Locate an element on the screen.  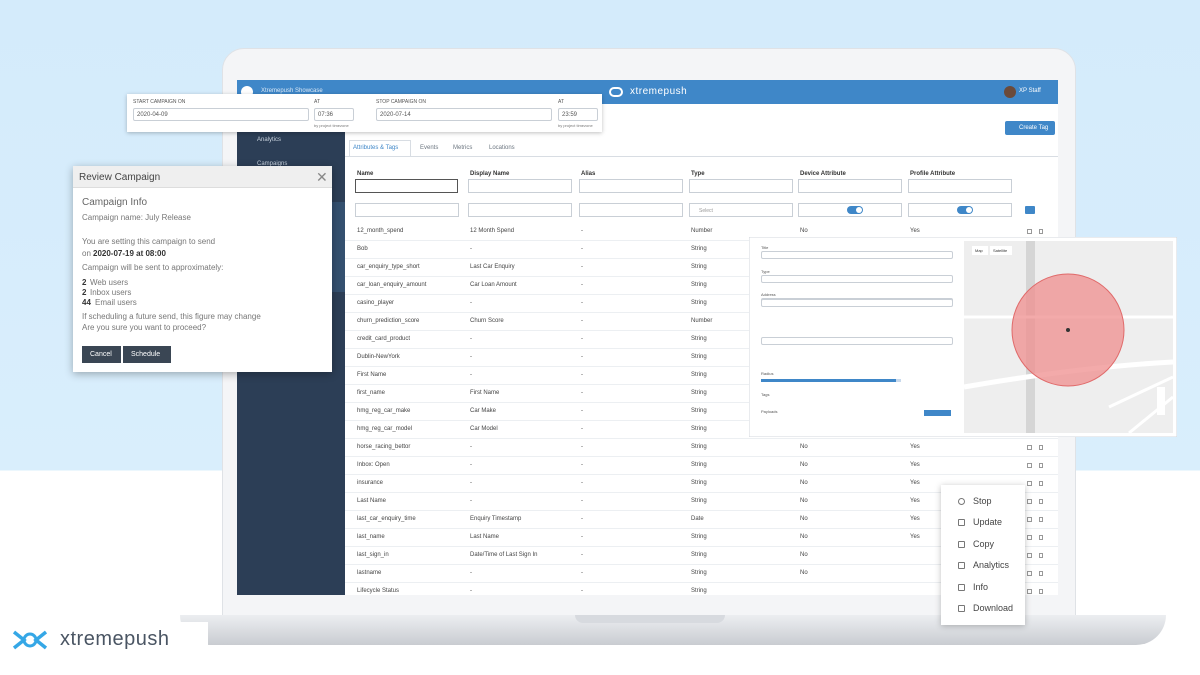
table-cell: Car Make is located at coordinates (483, 411).